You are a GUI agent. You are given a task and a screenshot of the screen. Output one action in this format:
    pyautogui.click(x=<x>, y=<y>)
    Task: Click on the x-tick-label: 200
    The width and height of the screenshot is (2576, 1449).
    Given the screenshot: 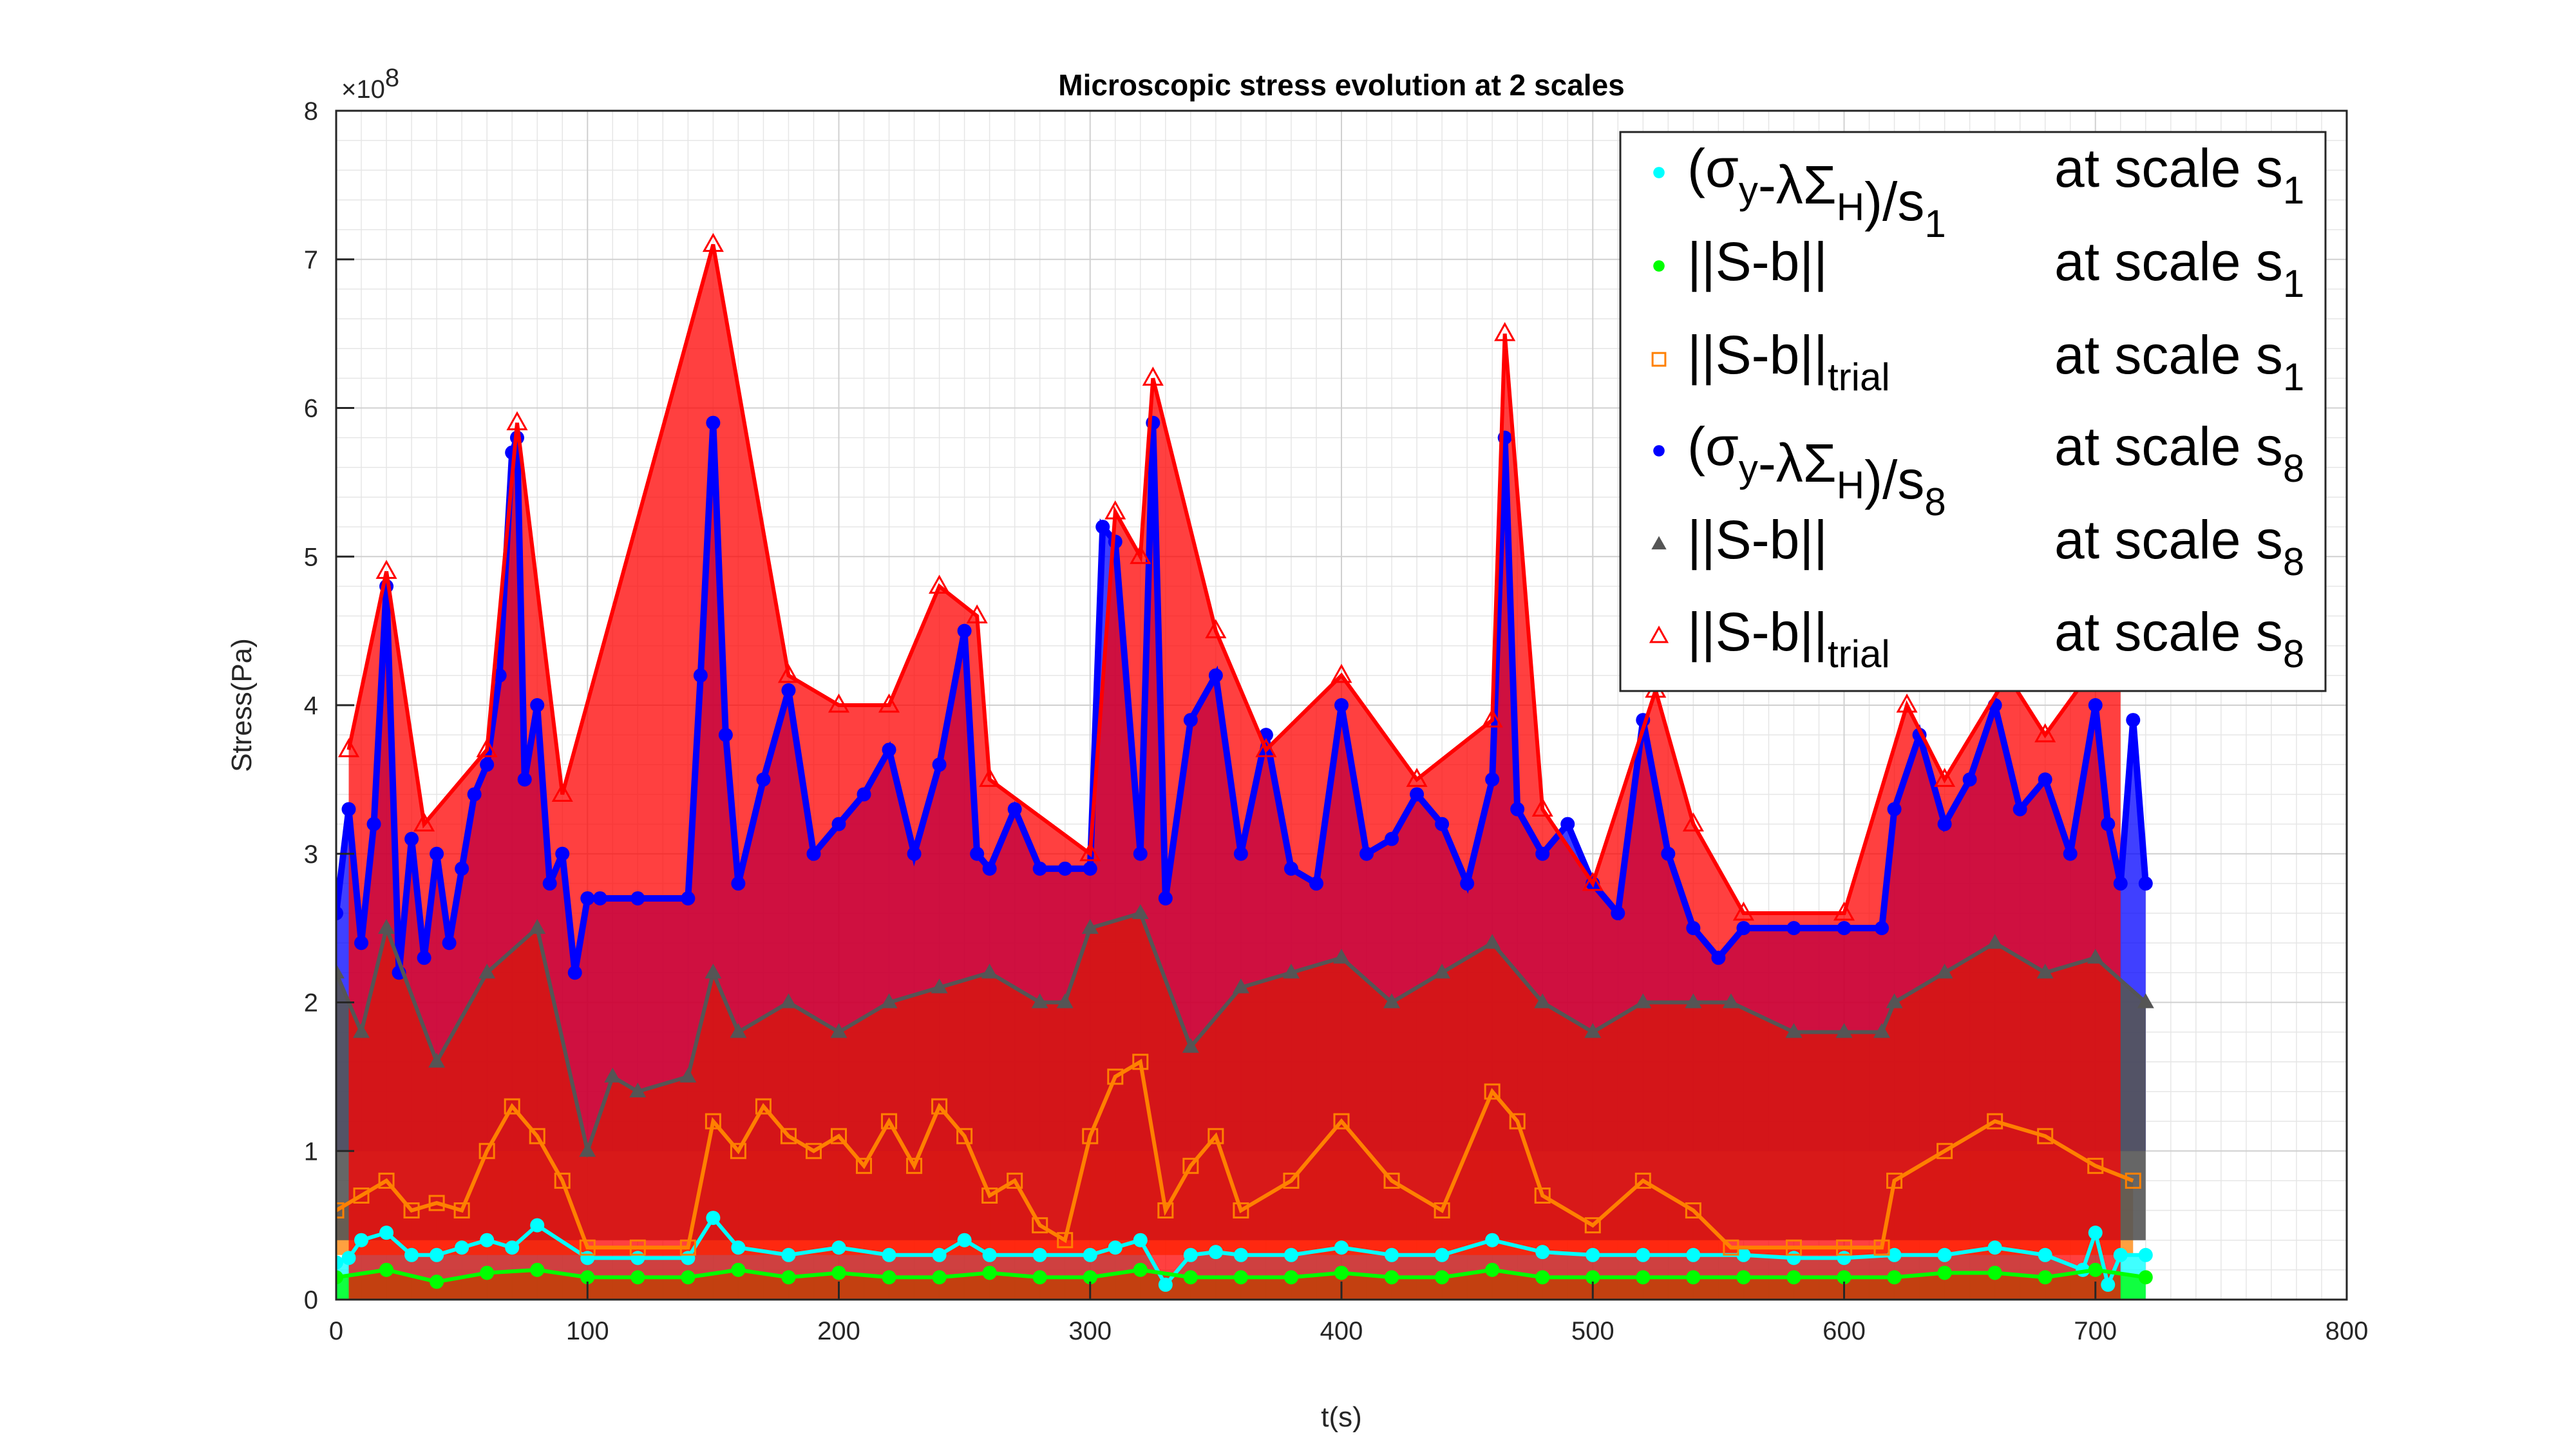 What is the action you would take?
    pyautogui.click(x=839, y=1331)
    